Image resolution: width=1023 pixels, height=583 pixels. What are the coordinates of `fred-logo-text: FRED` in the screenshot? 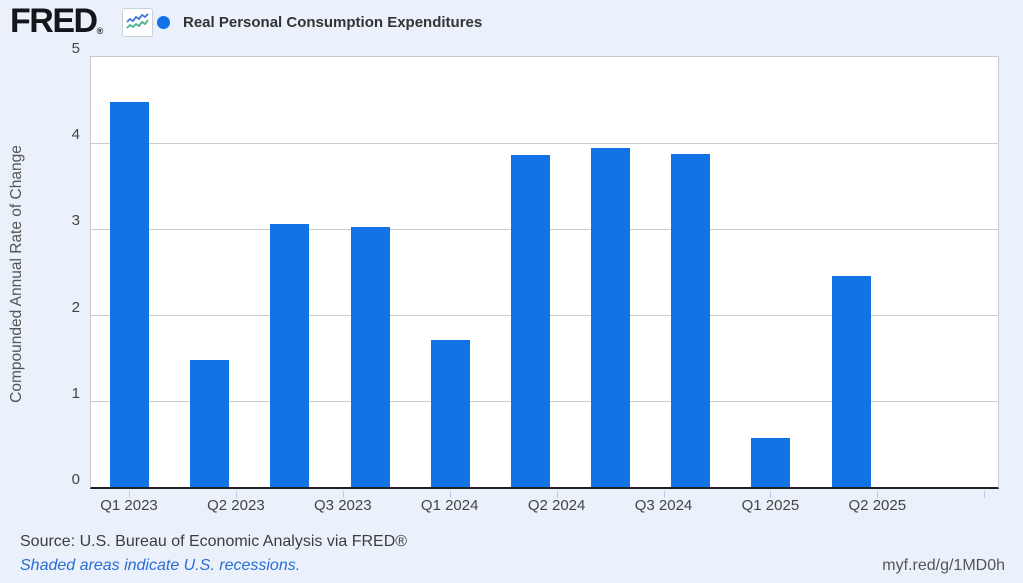 It's located at (54, 21).